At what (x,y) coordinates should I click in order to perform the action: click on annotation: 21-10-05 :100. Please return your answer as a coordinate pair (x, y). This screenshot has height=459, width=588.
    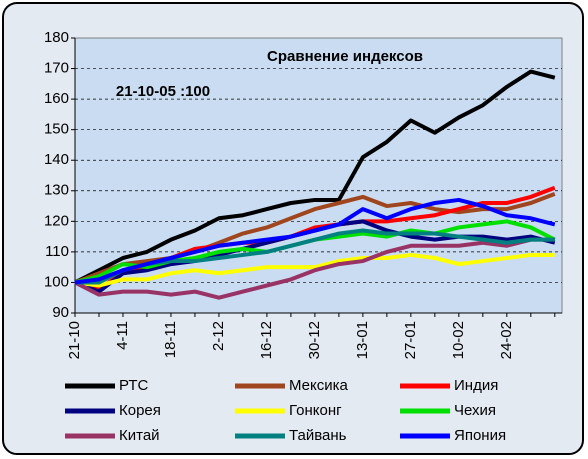
    Looking at the image, I should click on (163, 91).